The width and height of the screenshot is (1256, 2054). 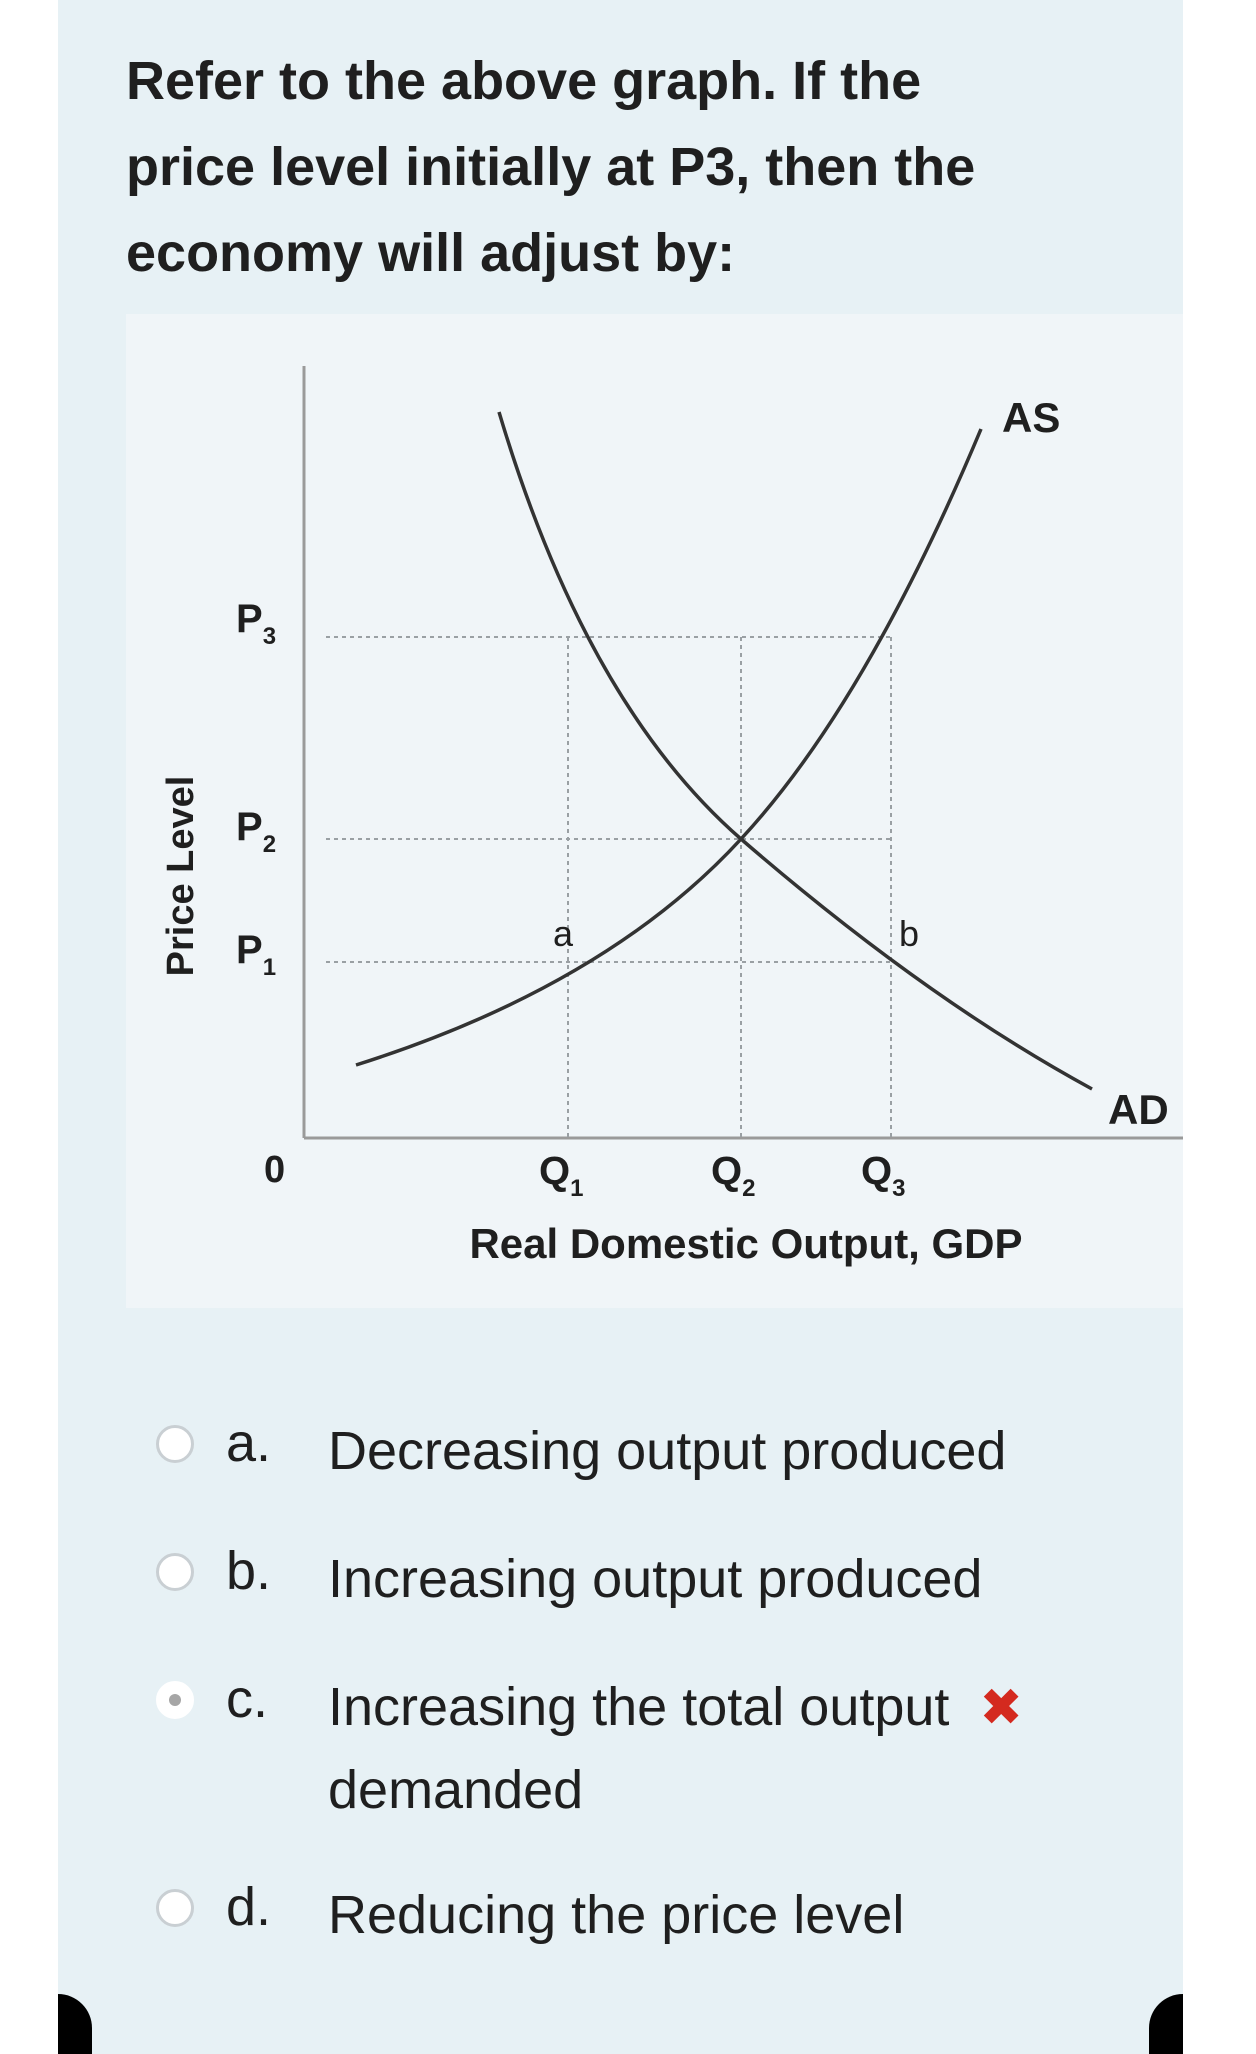 What do you see at coordinates (247, 1699) in the screenshot?
I see `option-c-letter: c.` at bounding box center [247, 1699].